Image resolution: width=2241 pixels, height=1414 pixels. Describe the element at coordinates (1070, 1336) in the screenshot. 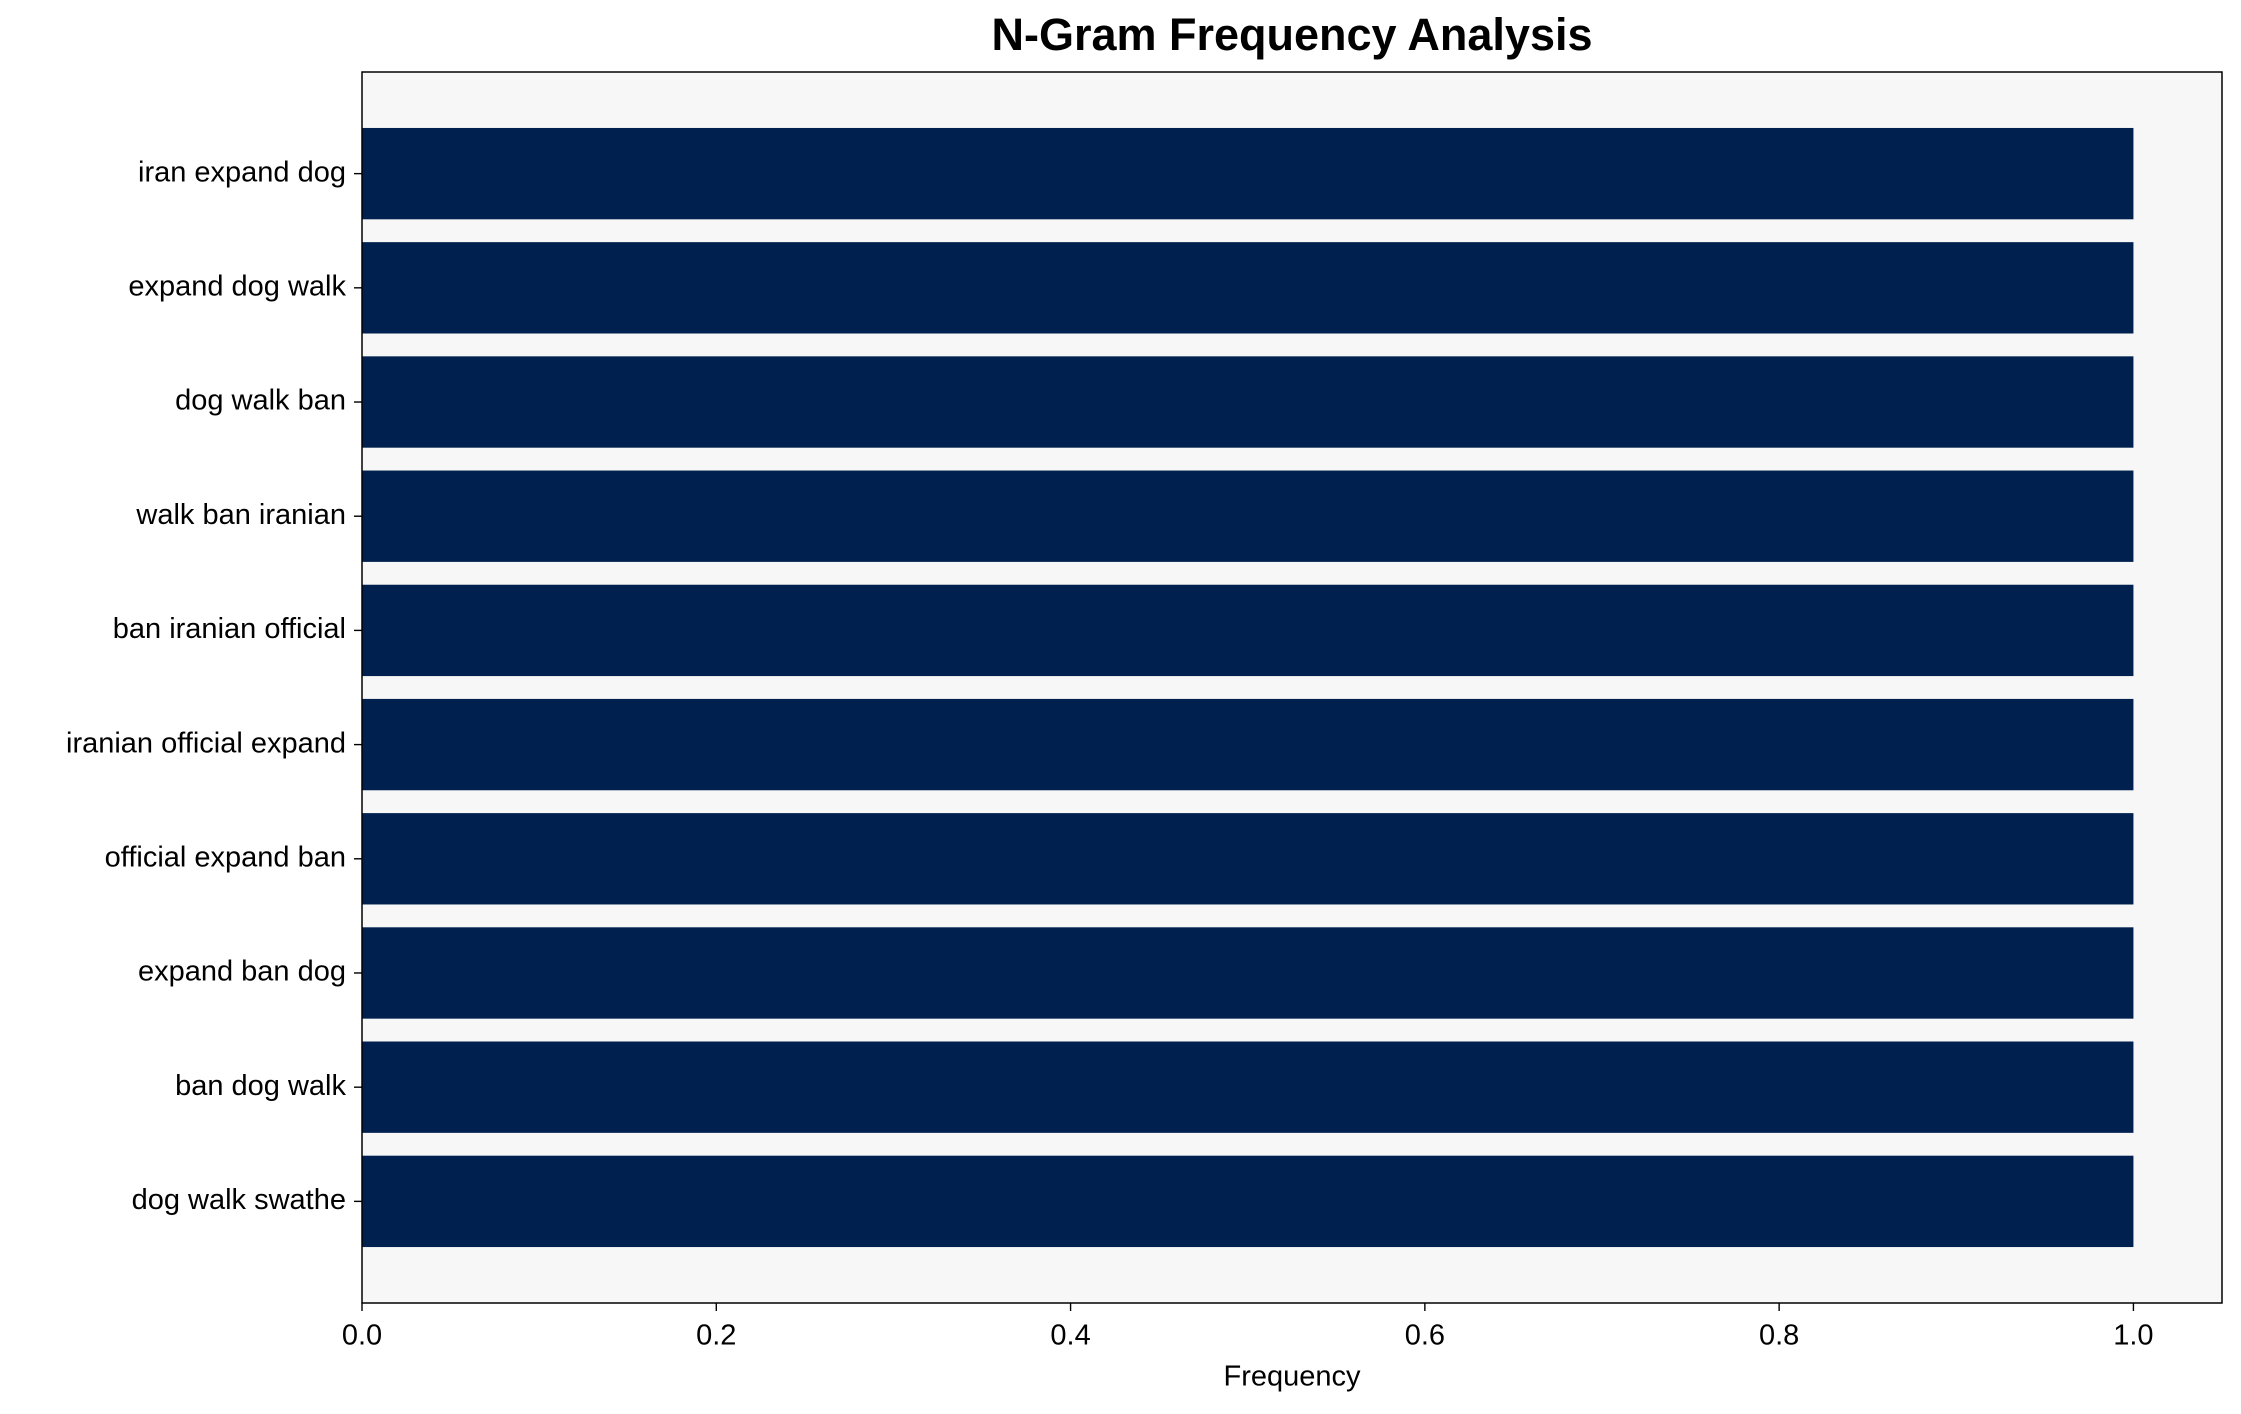

I see `x-tick-label: 0.4` at that location.